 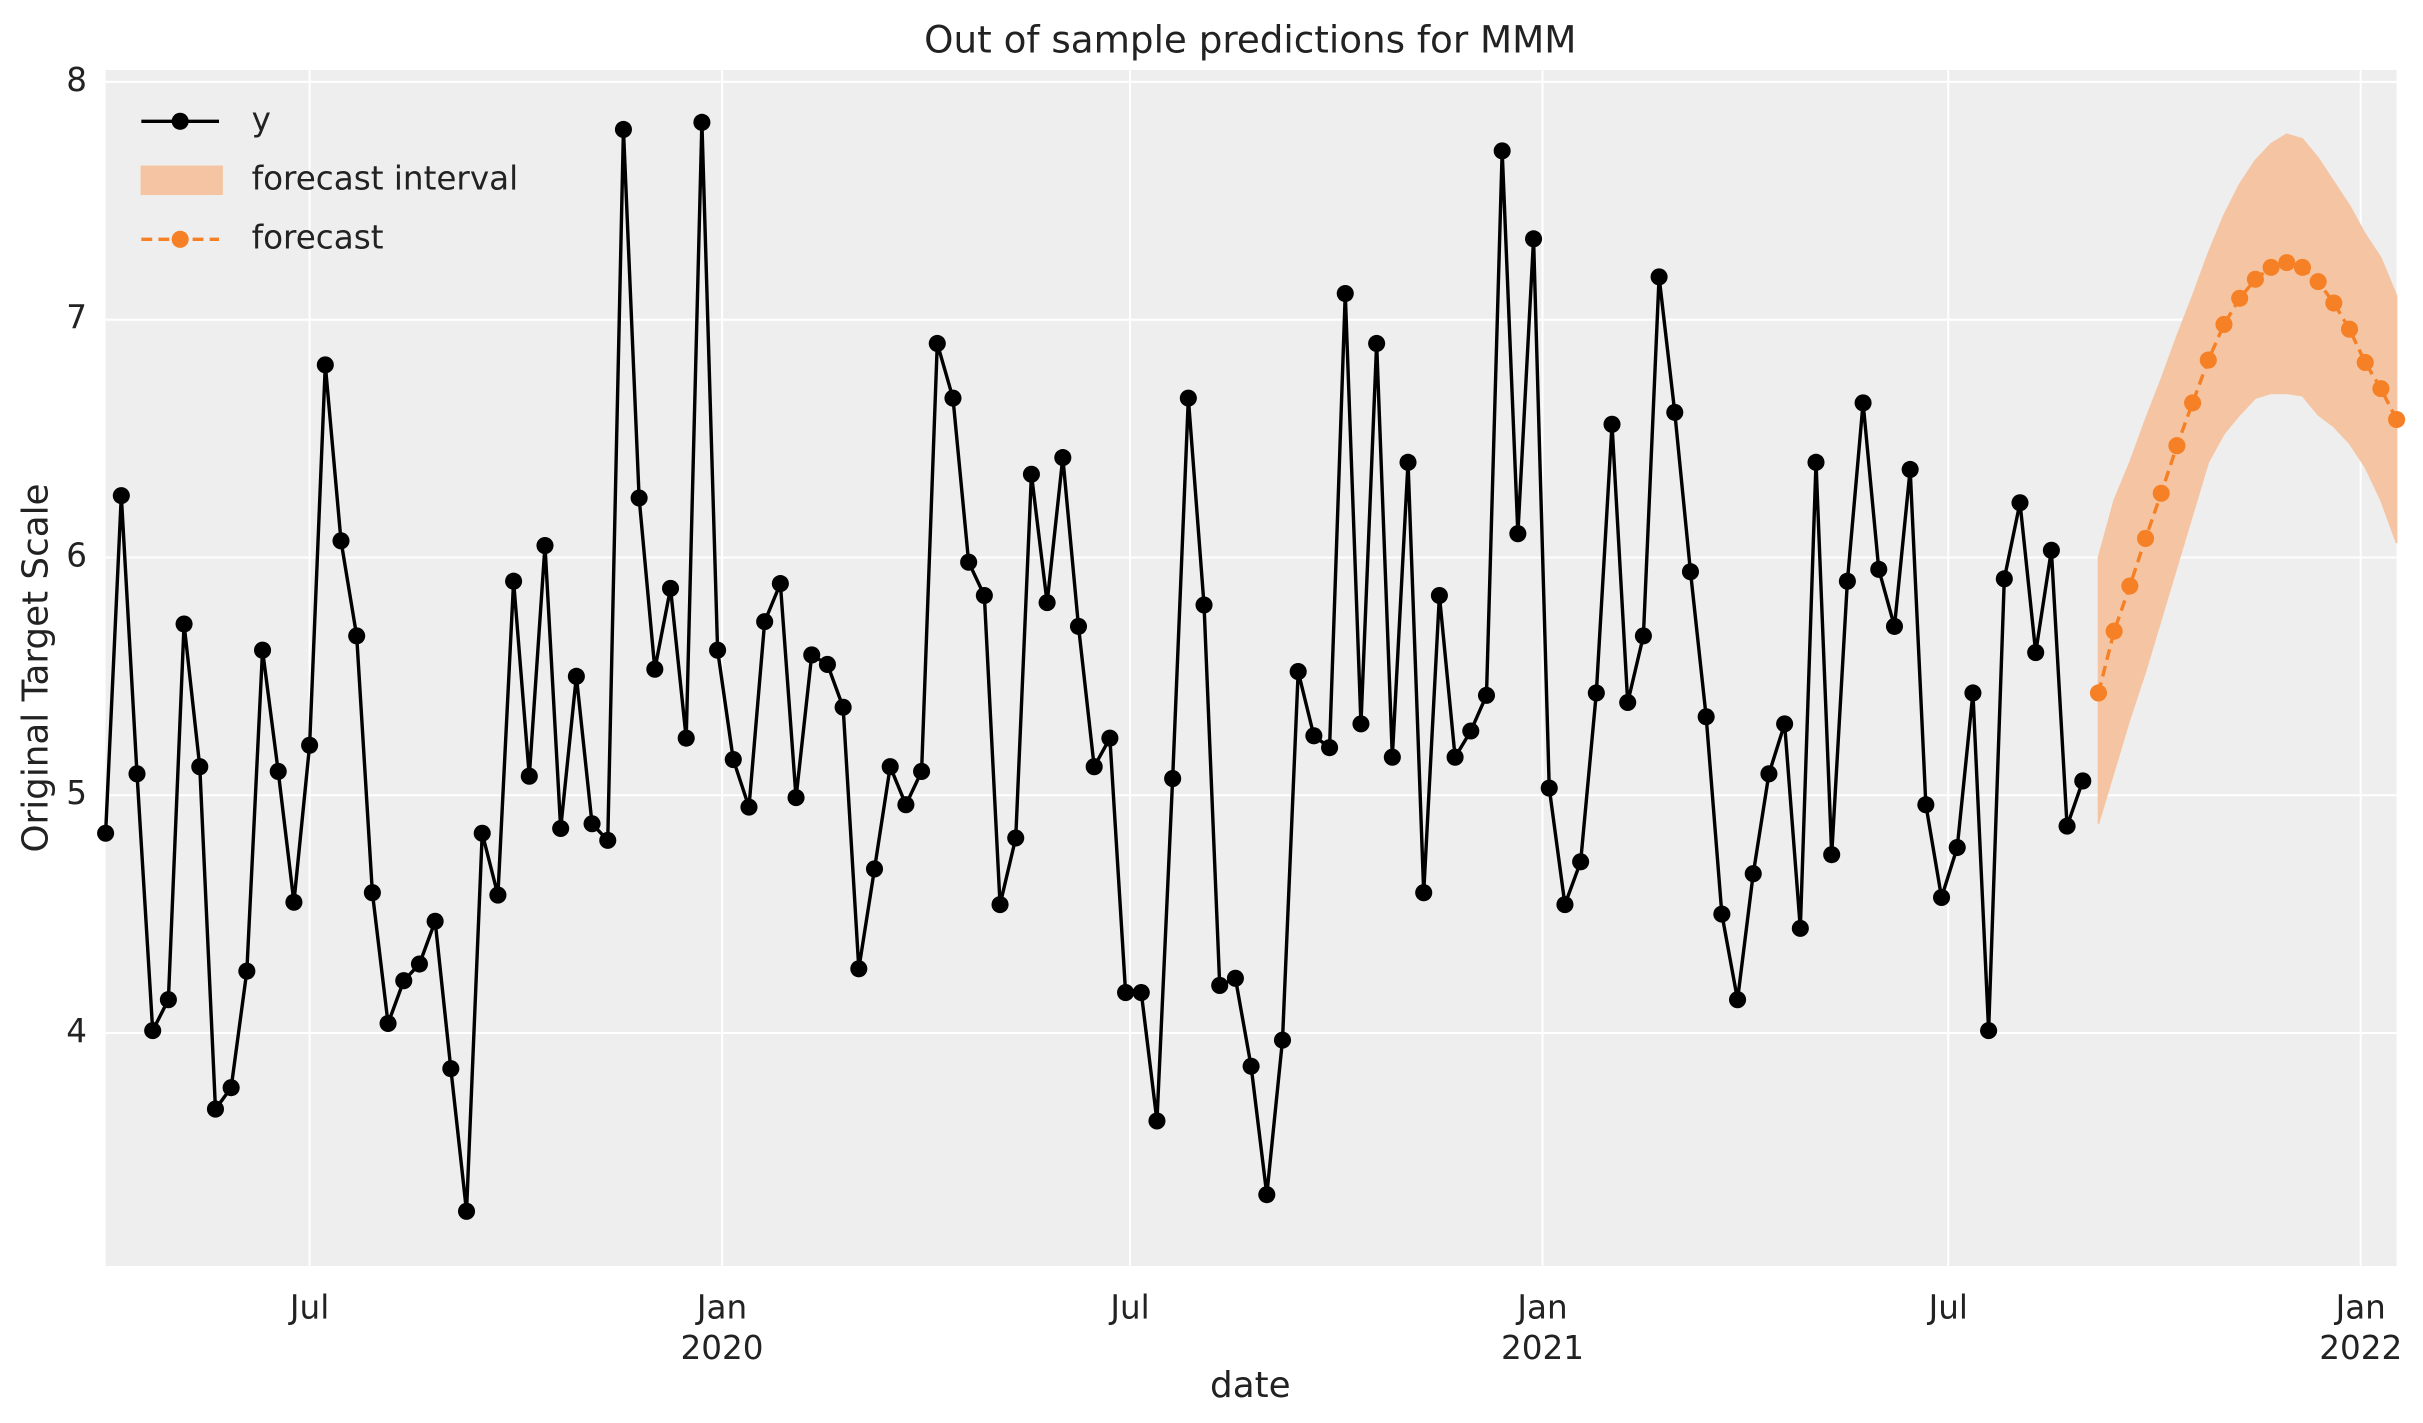 I want to click on y-tick-label: 5, so click(x=76, y=793).